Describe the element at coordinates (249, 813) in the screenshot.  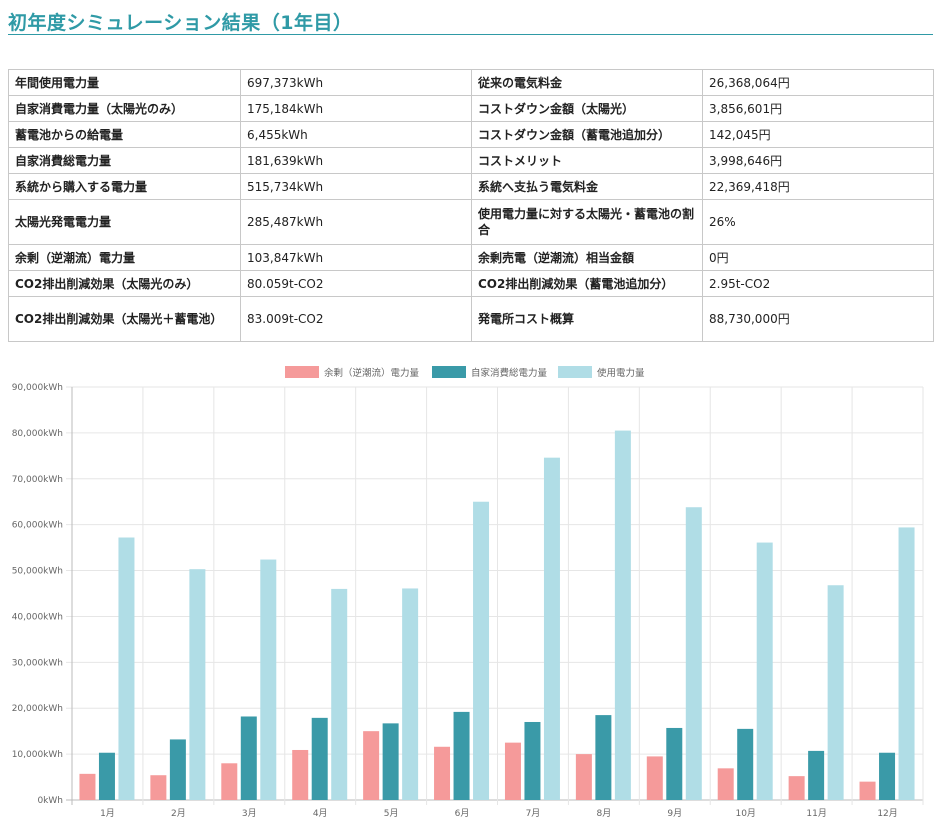
I see `x-tick-label: 3月` at that location.